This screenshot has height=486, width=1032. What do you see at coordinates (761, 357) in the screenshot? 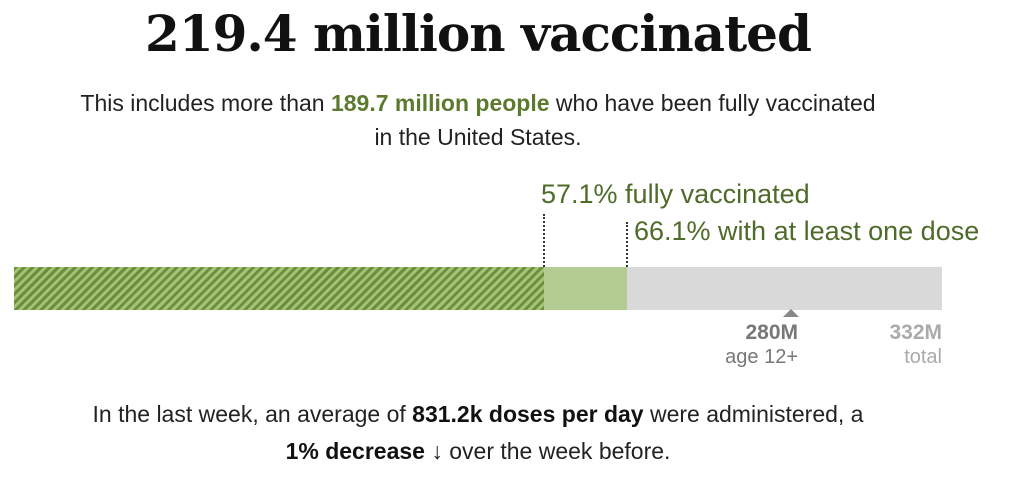
I see `tick-280m-caption: age 12+` at bounding box center [761, 357].